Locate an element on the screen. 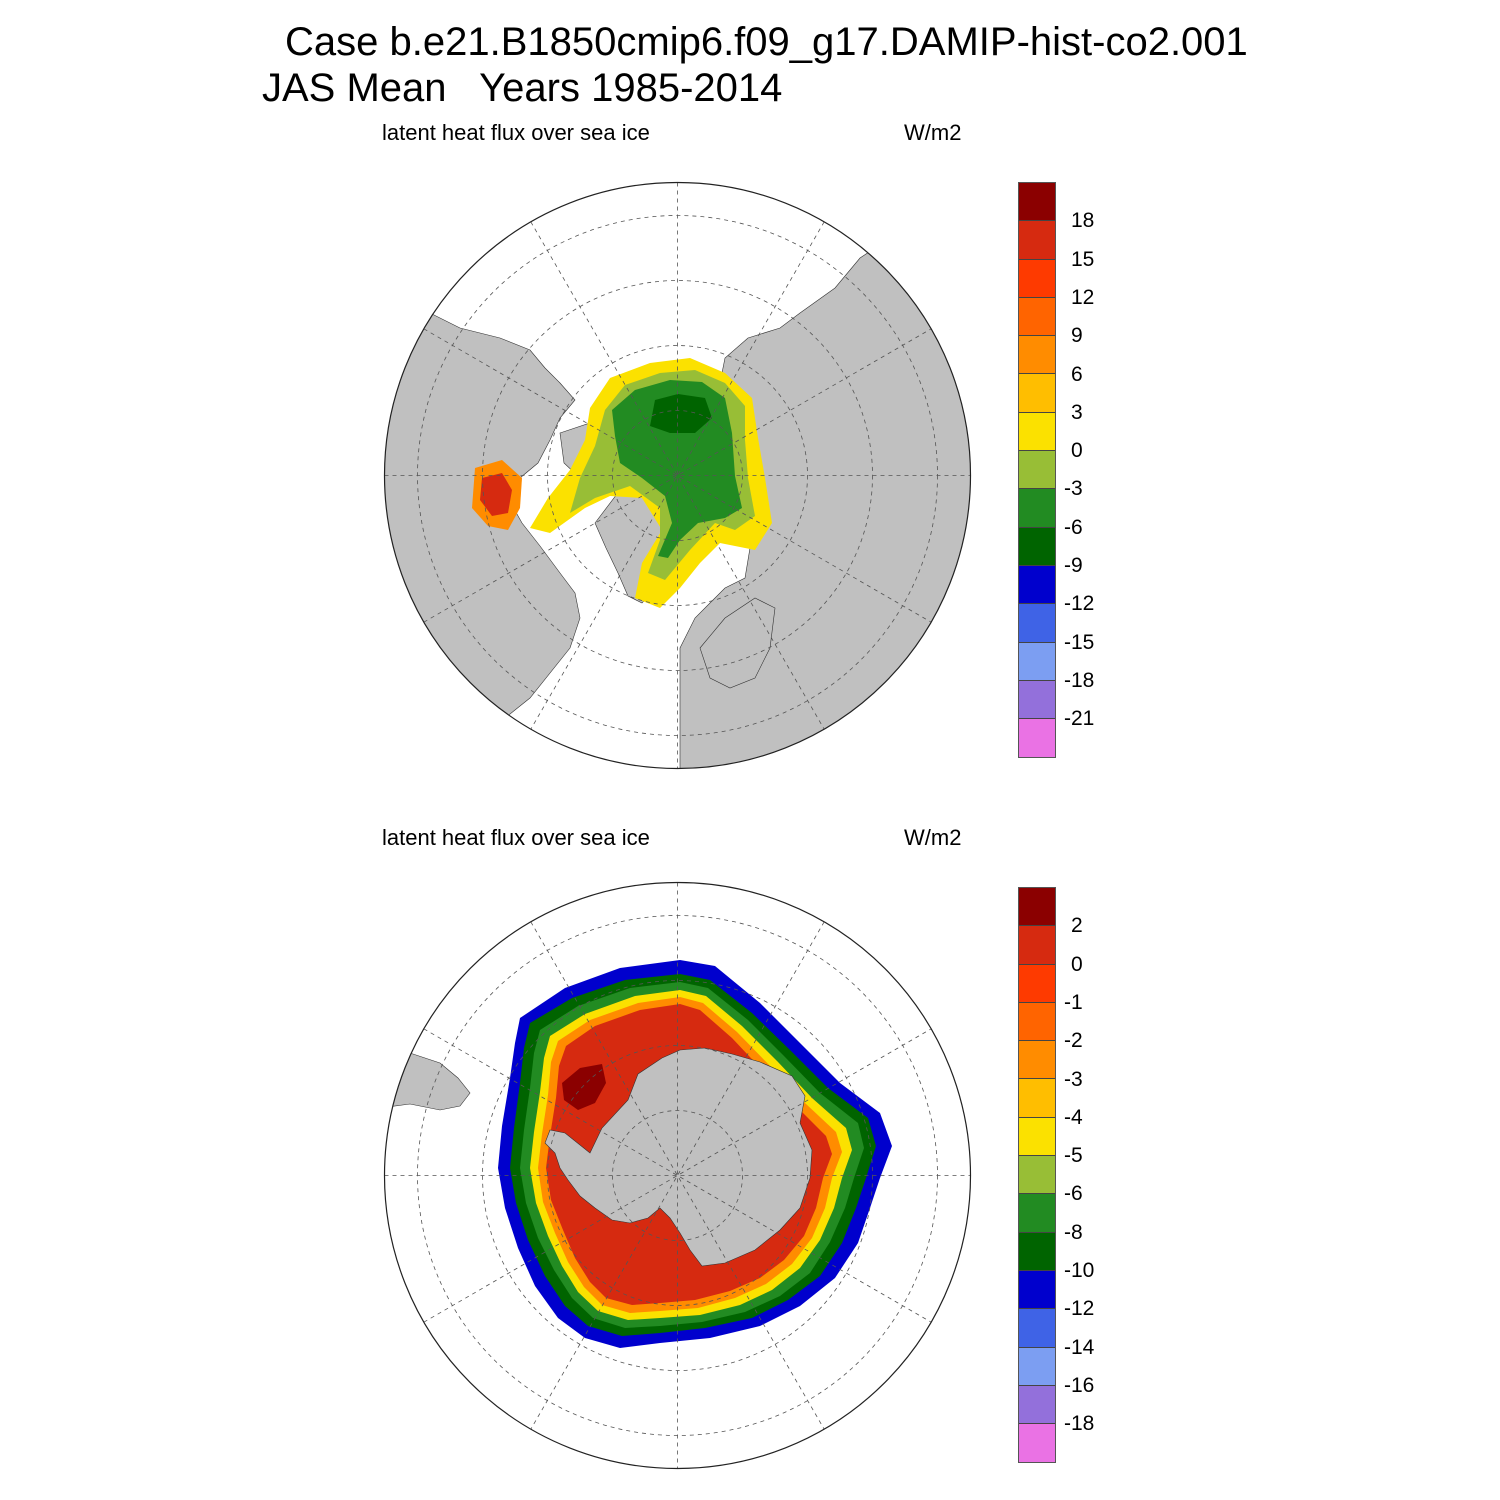 The height and width of the screenshot is (1500, 1500). north-colorbar-tick-label: 6 is located at coordinates (1077, 374).